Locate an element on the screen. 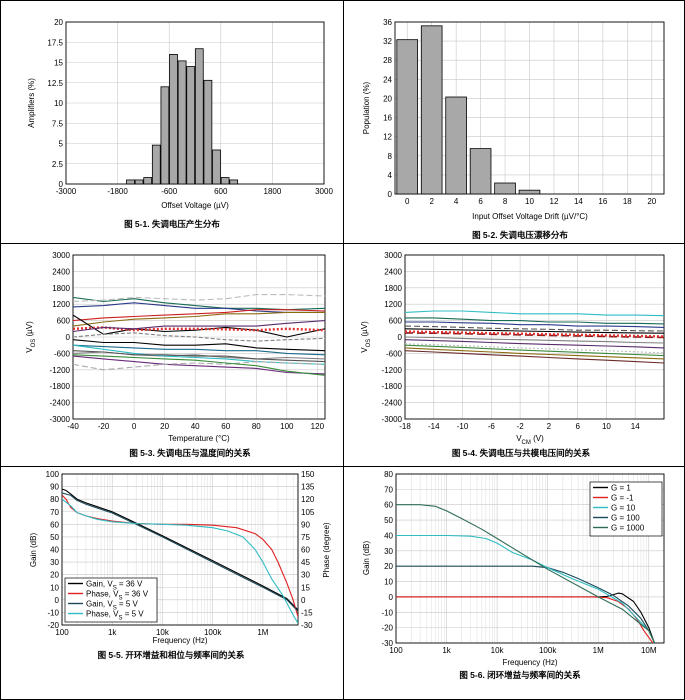  x-tick-label: 80 is located at coordinates (256, 426).